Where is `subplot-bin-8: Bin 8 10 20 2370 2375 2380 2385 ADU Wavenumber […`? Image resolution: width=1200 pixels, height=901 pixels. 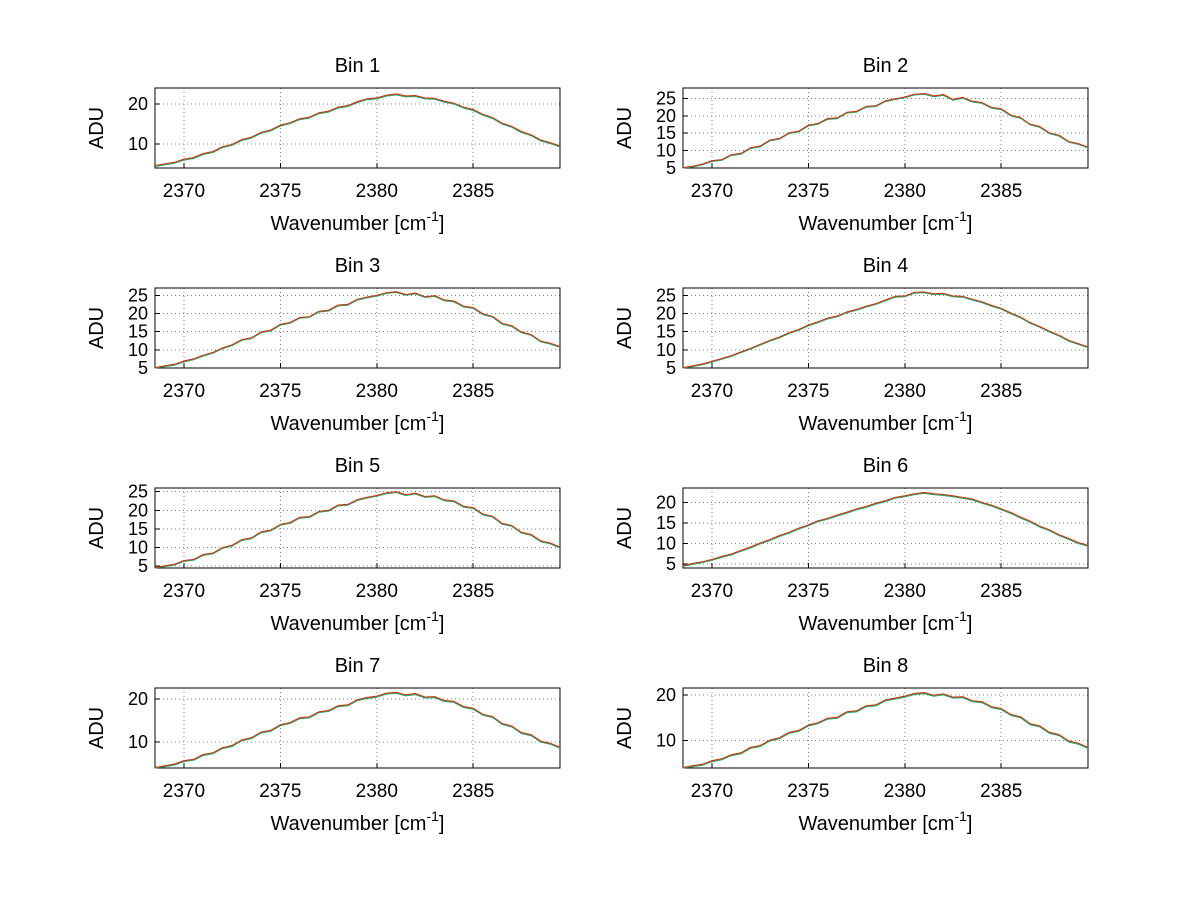
subplot-bin-8: Bin 8 10 20 2370 2375 2380 2385 ADU Wavenumber [… is located at coordinates (851, 745).